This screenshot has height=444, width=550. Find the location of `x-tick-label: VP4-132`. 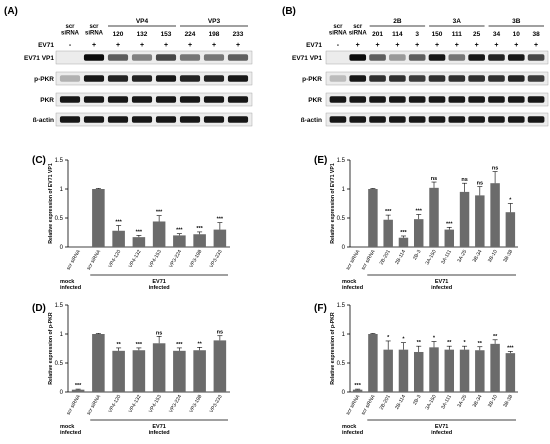

x-tick-label: VP4-132 is located at coordinates (135, 404).